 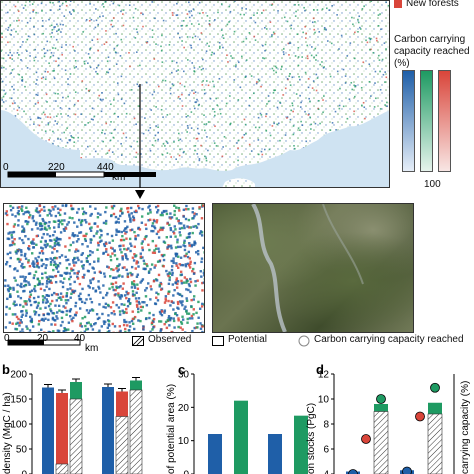 I want to click on panel-d-ylabel-left: on stocks (PgC), so click(x=311, y=438).